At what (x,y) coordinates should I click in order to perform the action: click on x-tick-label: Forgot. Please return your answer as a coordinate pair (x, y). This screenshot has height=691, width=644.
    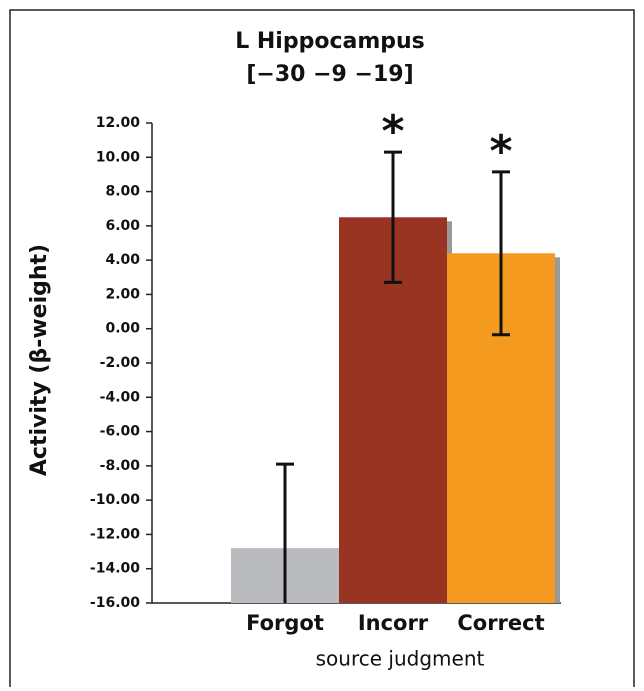
    Looking at the image, I should click on (285, 623).